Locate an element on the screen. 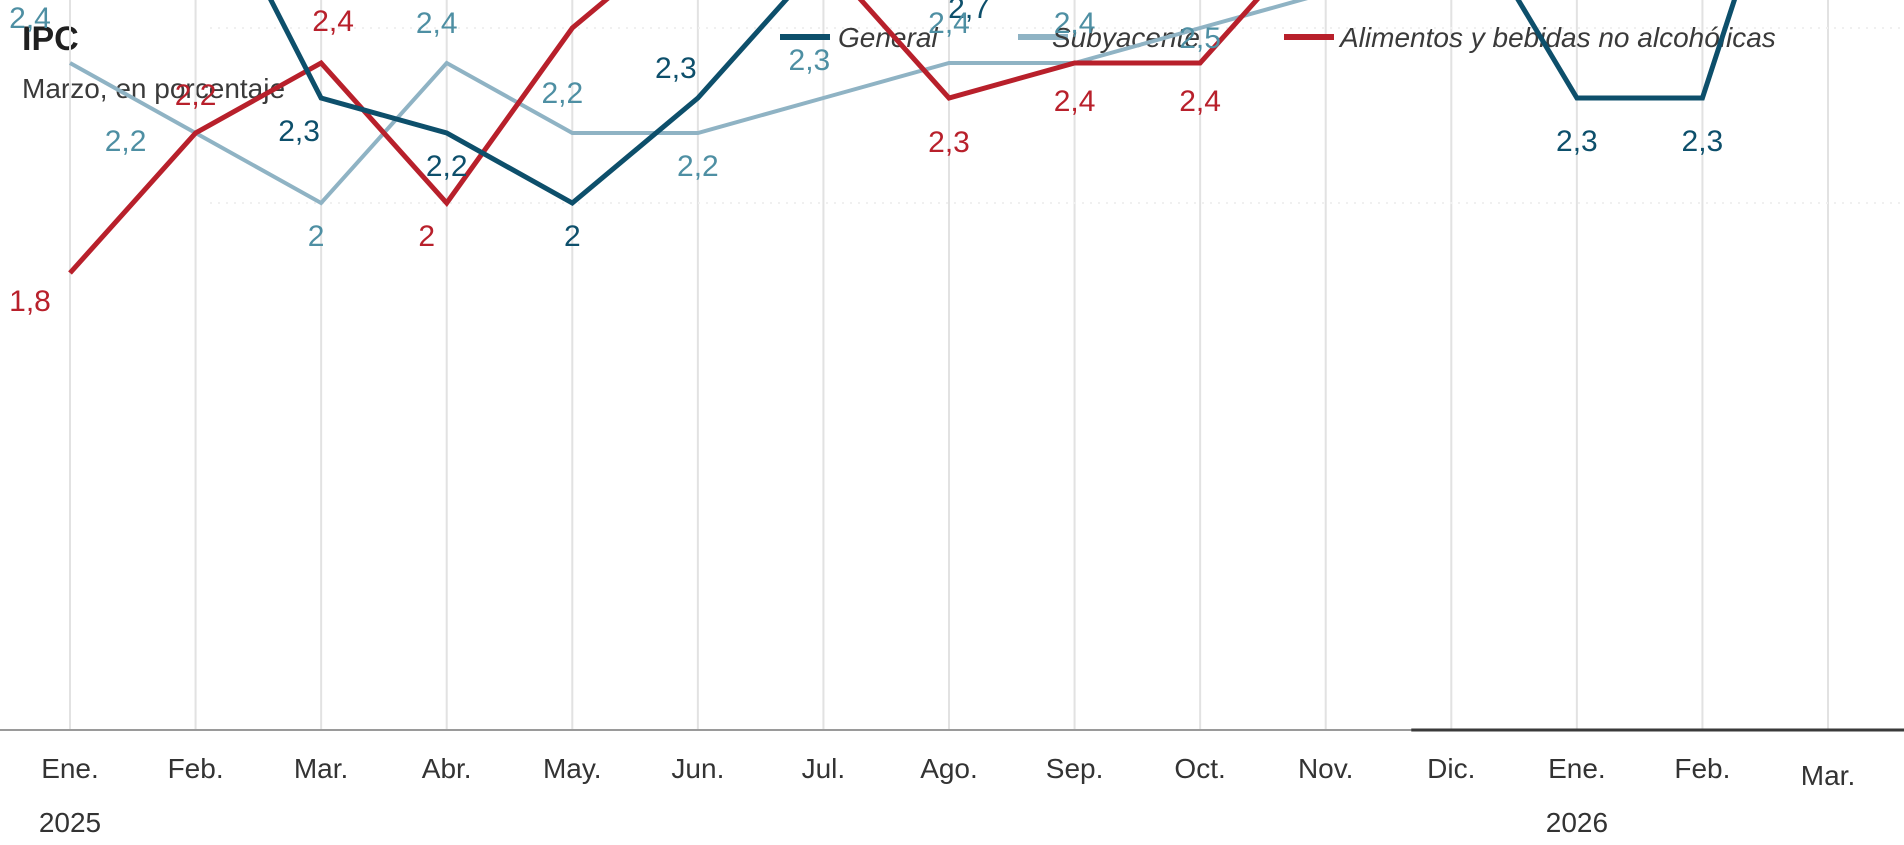 This screenshot has width=1904, height=845. x-tick-label: Oct. is located at coordinates (1199, 768).